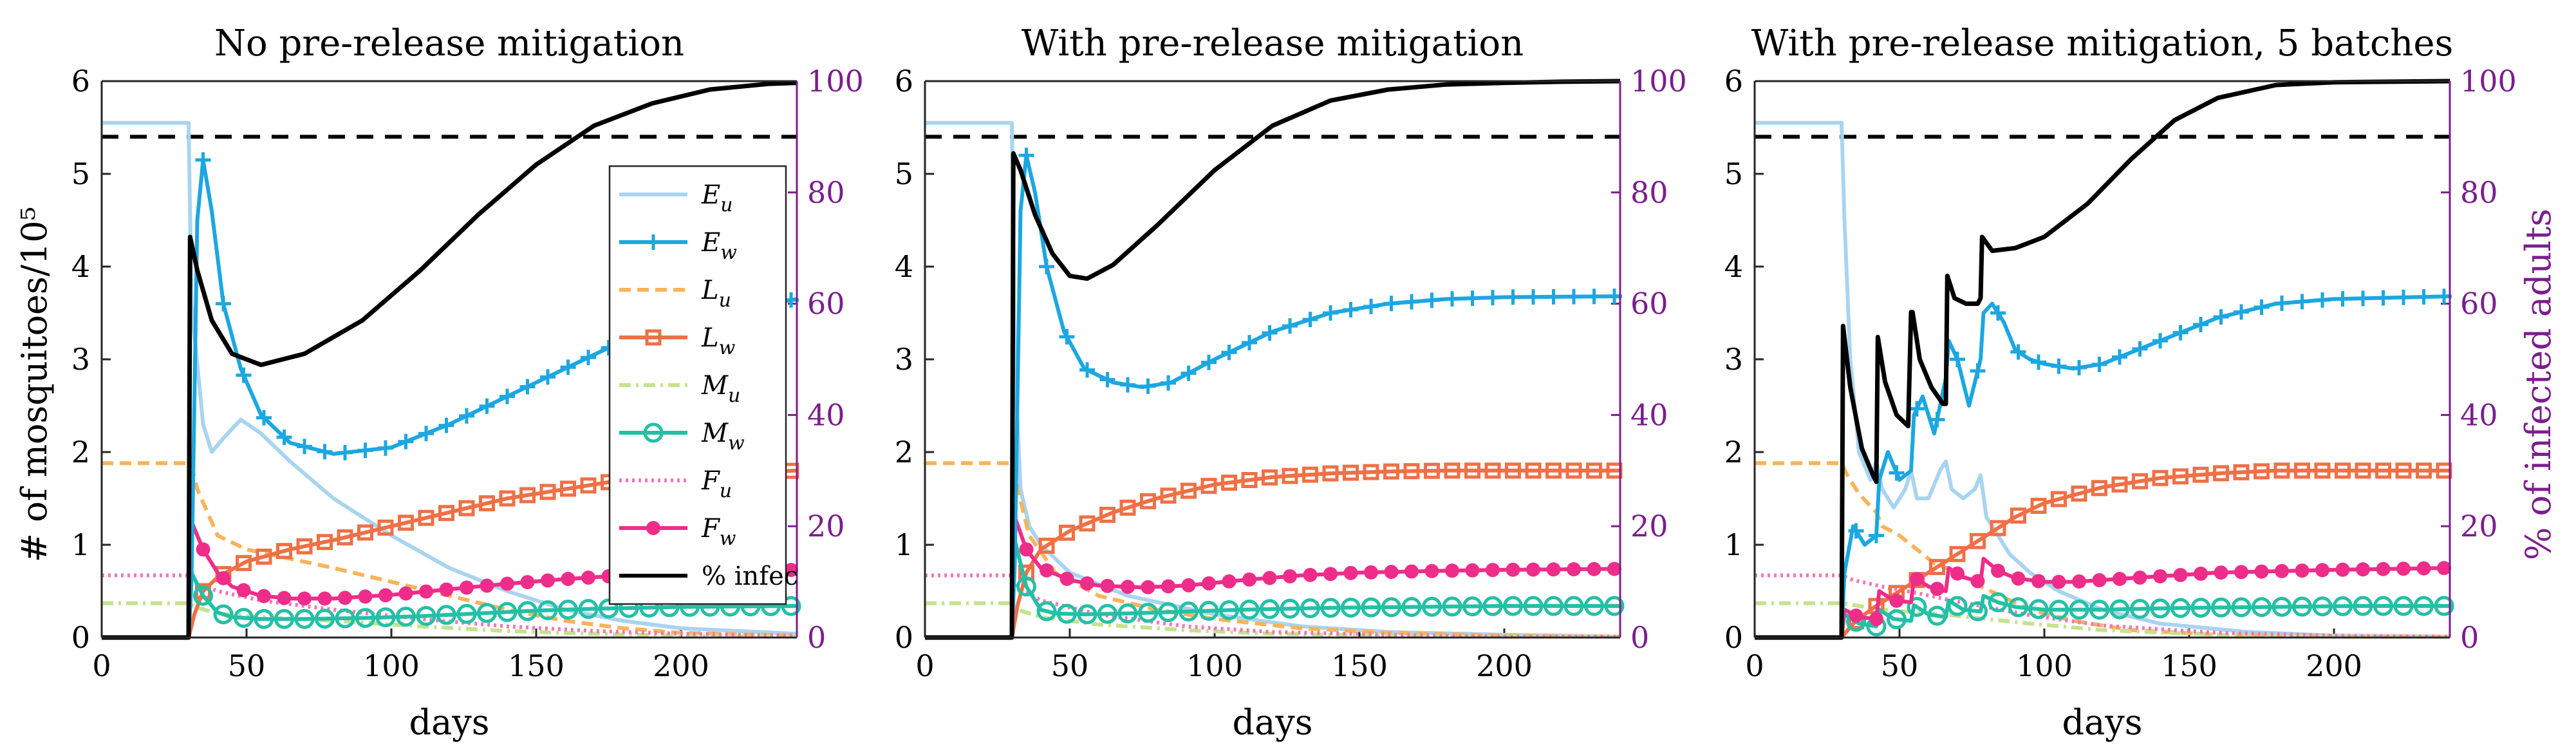 The image size is (2576, 756). I want to click on y-tick-label-right: 20, so click(2479, 526).